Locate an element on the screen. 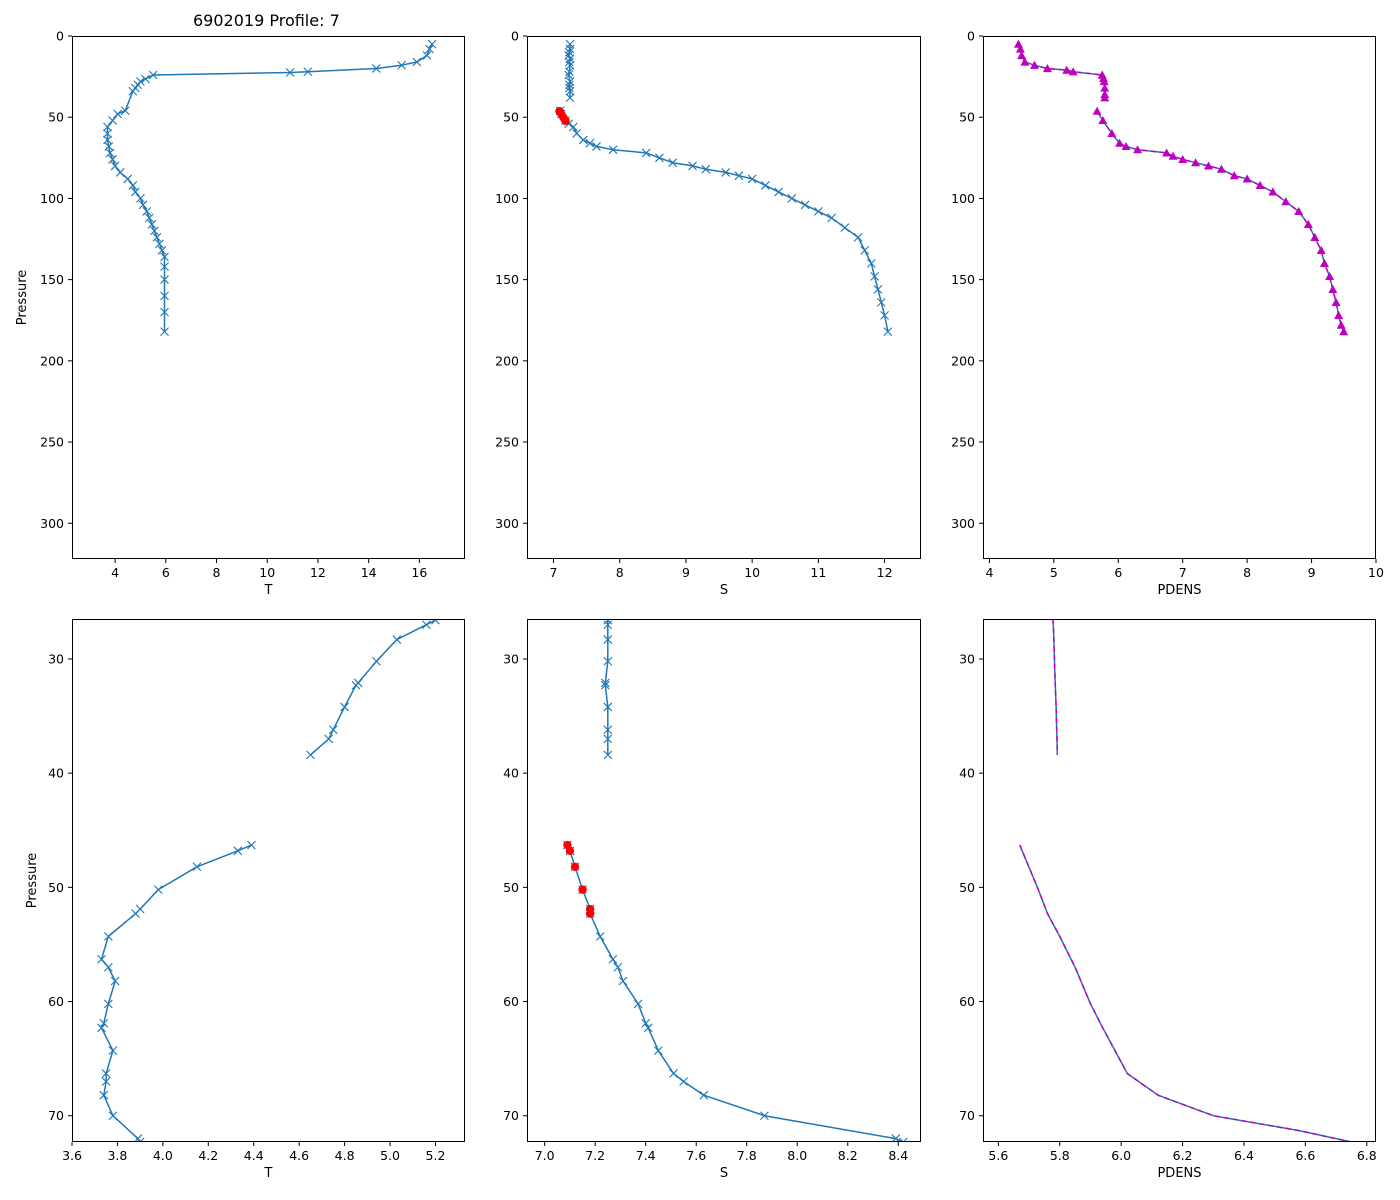 This screenshot has height=1200, width=1400. x-tick: 6 is located at coordinates (166, 569).